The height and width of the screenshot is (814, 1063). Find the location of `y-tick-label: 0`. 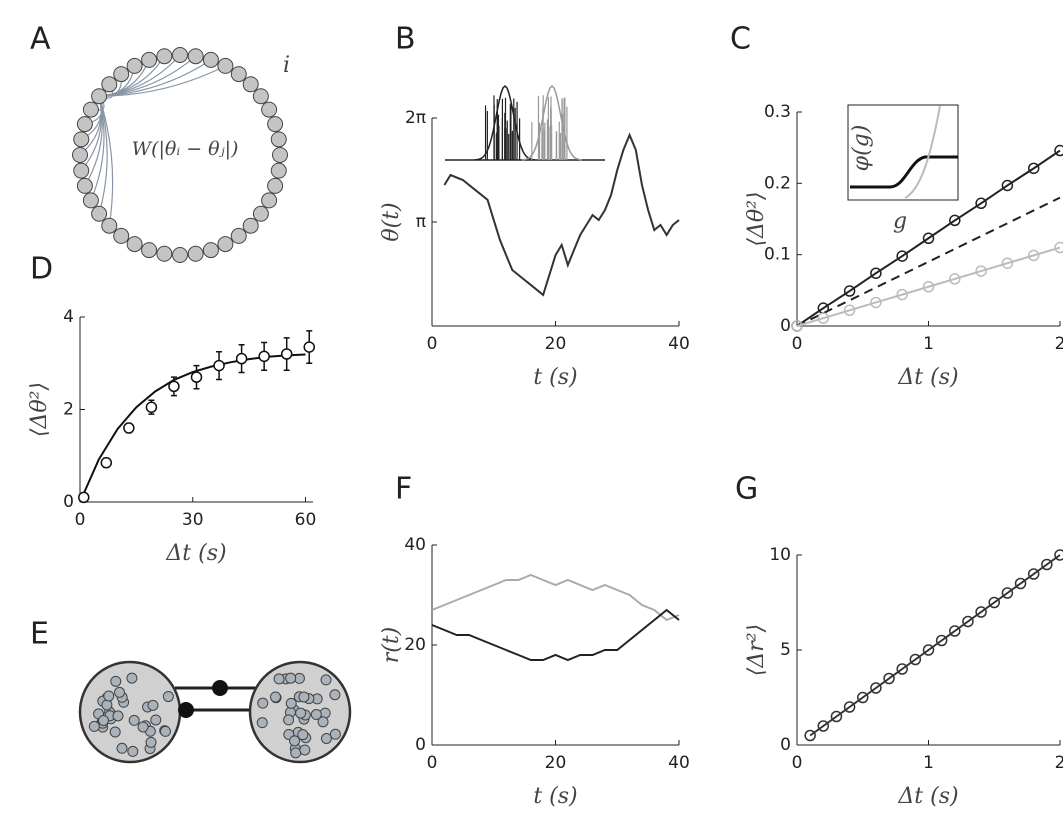

y-tick-label: 0 is located at coordinates (785, 326).